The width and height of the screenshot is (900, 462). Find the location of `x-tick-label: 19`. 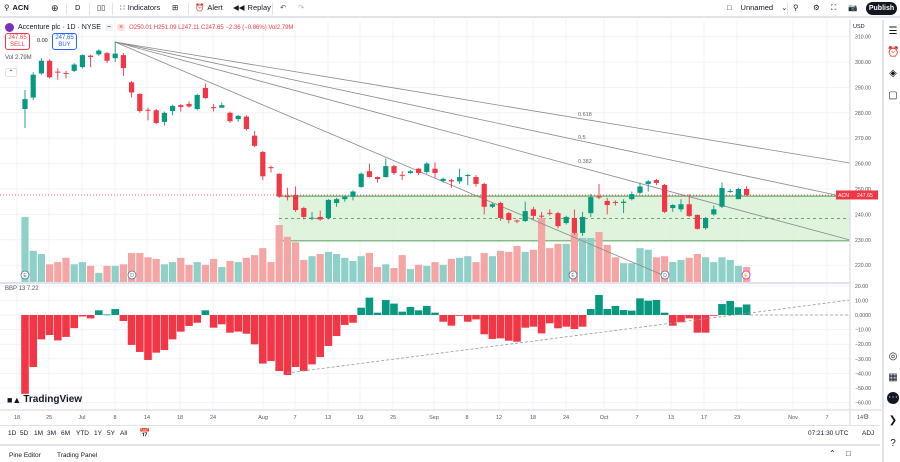

x-tick-label: 19 is located at coordinates (360, 418).